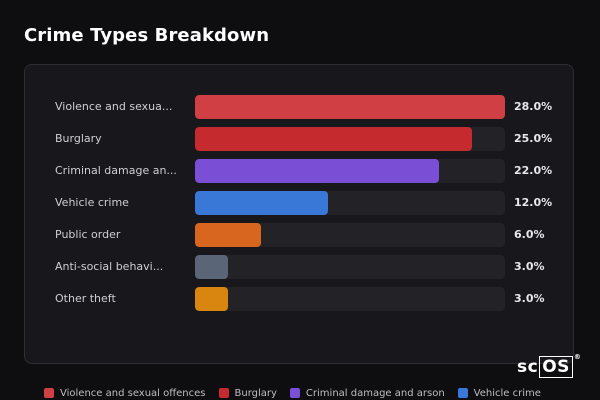  I want to click on value-label: 28.0%, so click(533, 106).